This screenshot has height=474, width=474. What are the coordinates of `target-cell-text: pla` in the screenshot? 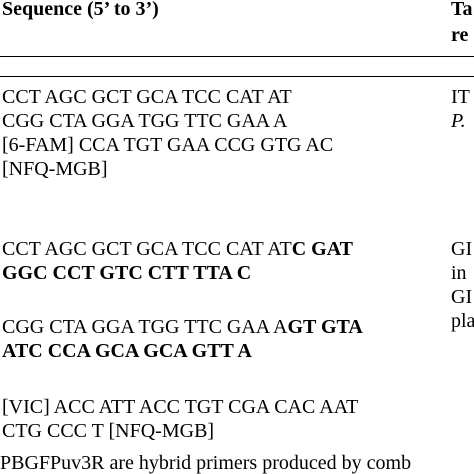 It's located at (462, 321).